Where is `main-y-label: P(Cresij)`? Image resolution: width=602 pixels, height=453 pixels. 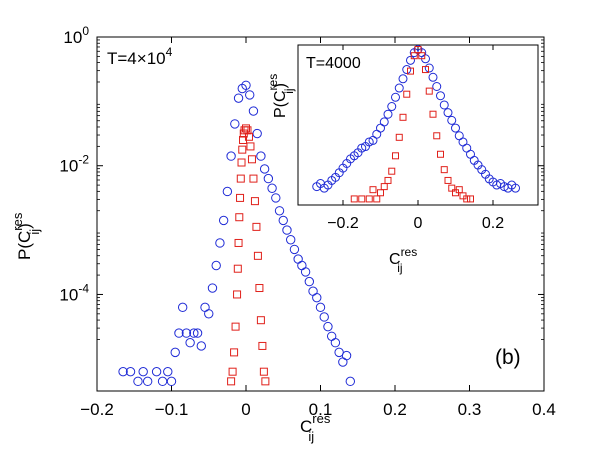
main-y-label: P(Cresij) is located at coordinates (26, 236).